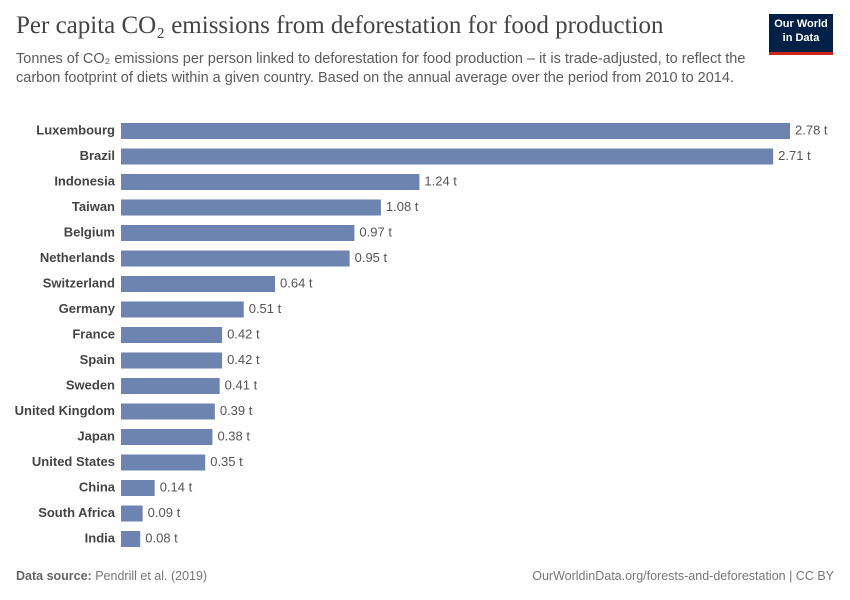 This screenshot has height=600, width=850. What do you see at coordinates (265, 308) in the screenshot?
I see `value-label: 0.51 t` at bounding box center [265, 308].